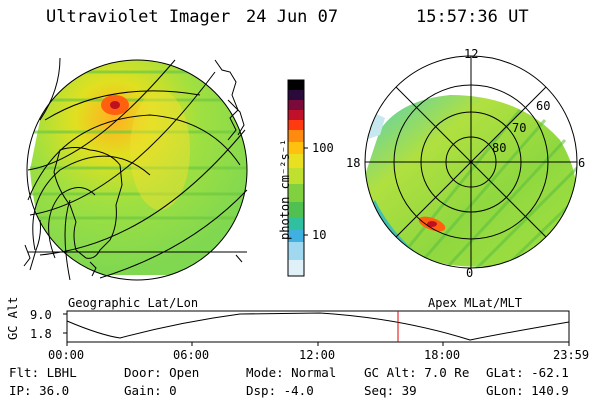 The height and width of the screenshot is (400, 600). What do you see at coordinates (390, 390) in the screenshot?
I see `info-seq: Seq: 39` at bounding box center [390, 390].